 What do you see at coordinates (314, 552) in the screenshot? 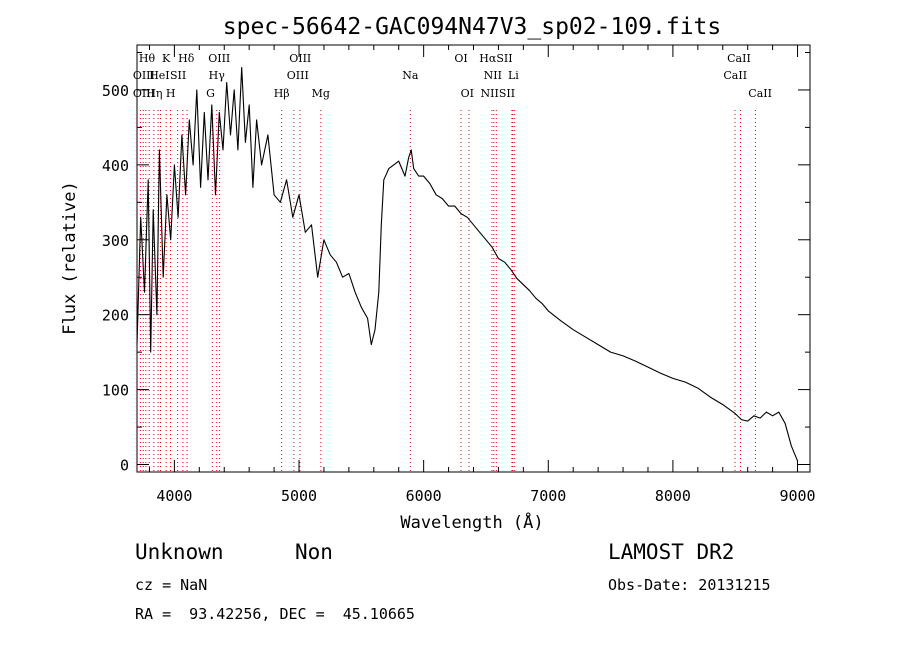
I see `object-subclass: Non` at bounding box center [314, 552].